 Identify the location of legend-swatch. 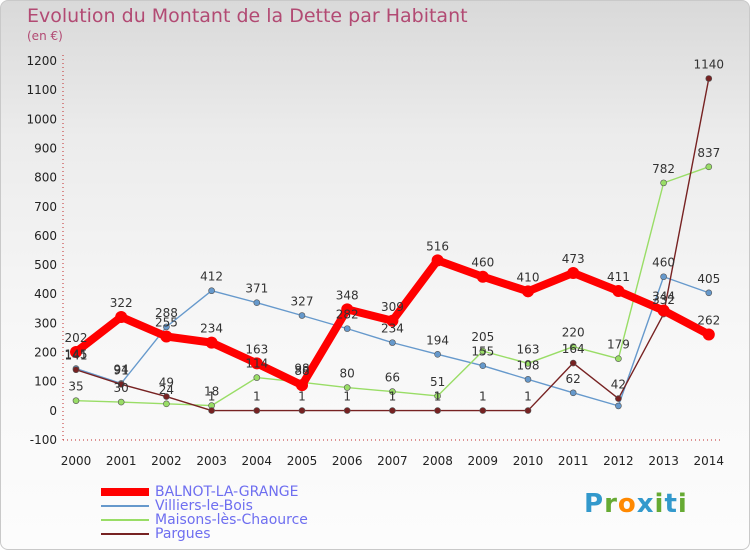
(125, 534).